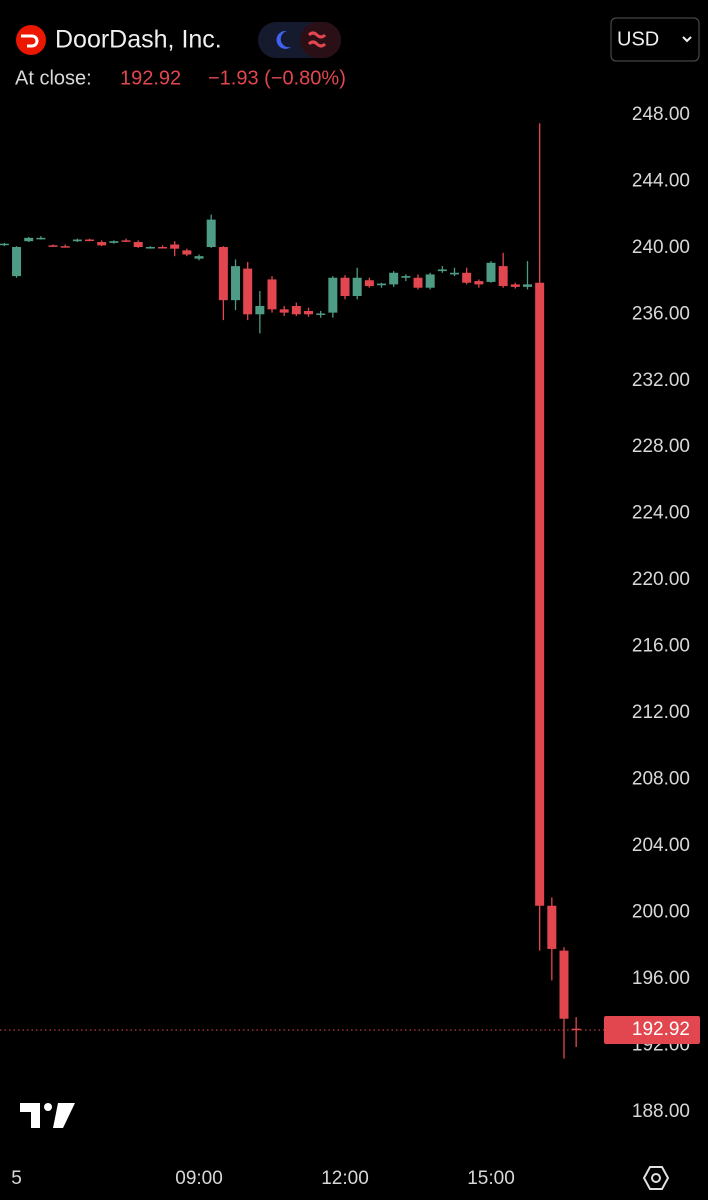  What do you see at coordinates (53, 78) in the screenshot?
I see `at-close-label: At close:` at bounding box center [53, 78].